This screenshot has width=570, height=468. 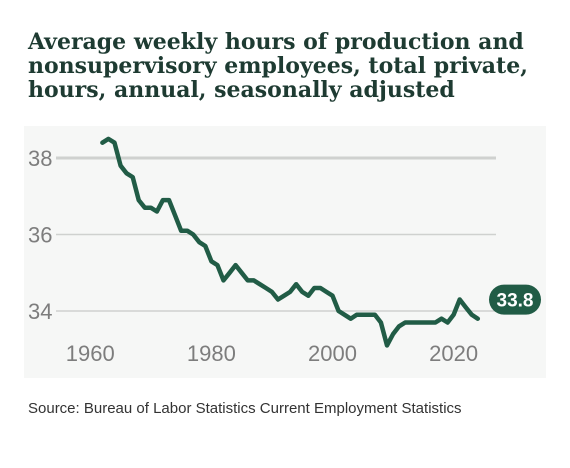 I want to click on end-value-label: 33.8, so click(x=515, y=301).